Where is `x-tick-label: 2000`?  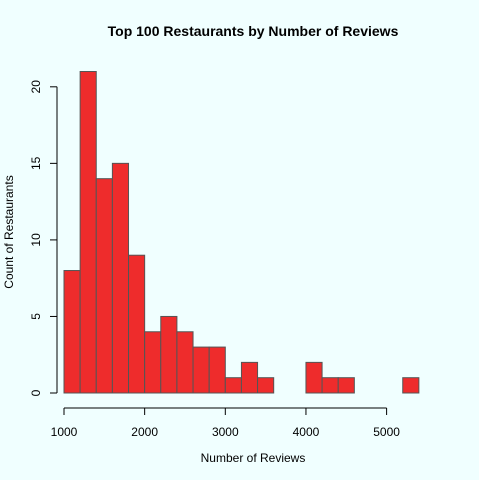
x-tick-label: 2000 is located at coordinates (144, 432).